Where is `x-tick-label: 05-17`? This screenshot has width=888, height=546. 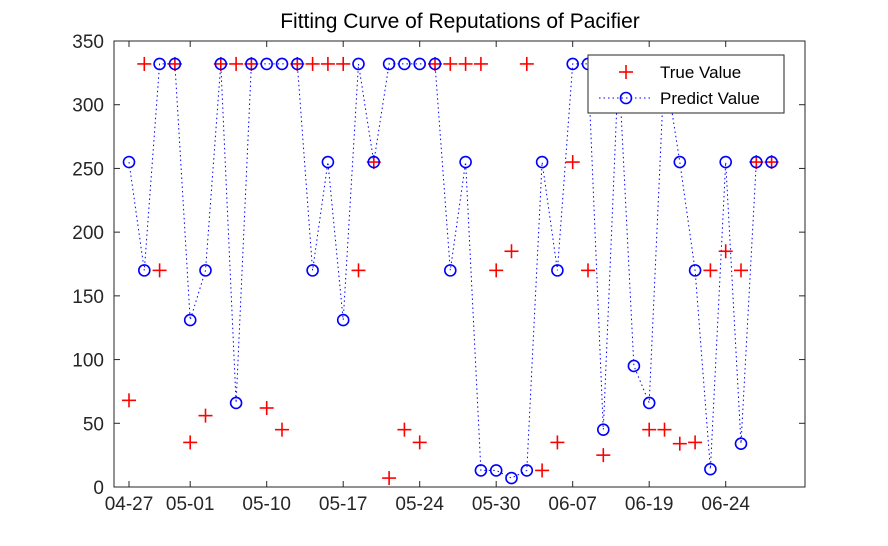
x-tick-label: 05-17 is located at coordinates (343, 504).